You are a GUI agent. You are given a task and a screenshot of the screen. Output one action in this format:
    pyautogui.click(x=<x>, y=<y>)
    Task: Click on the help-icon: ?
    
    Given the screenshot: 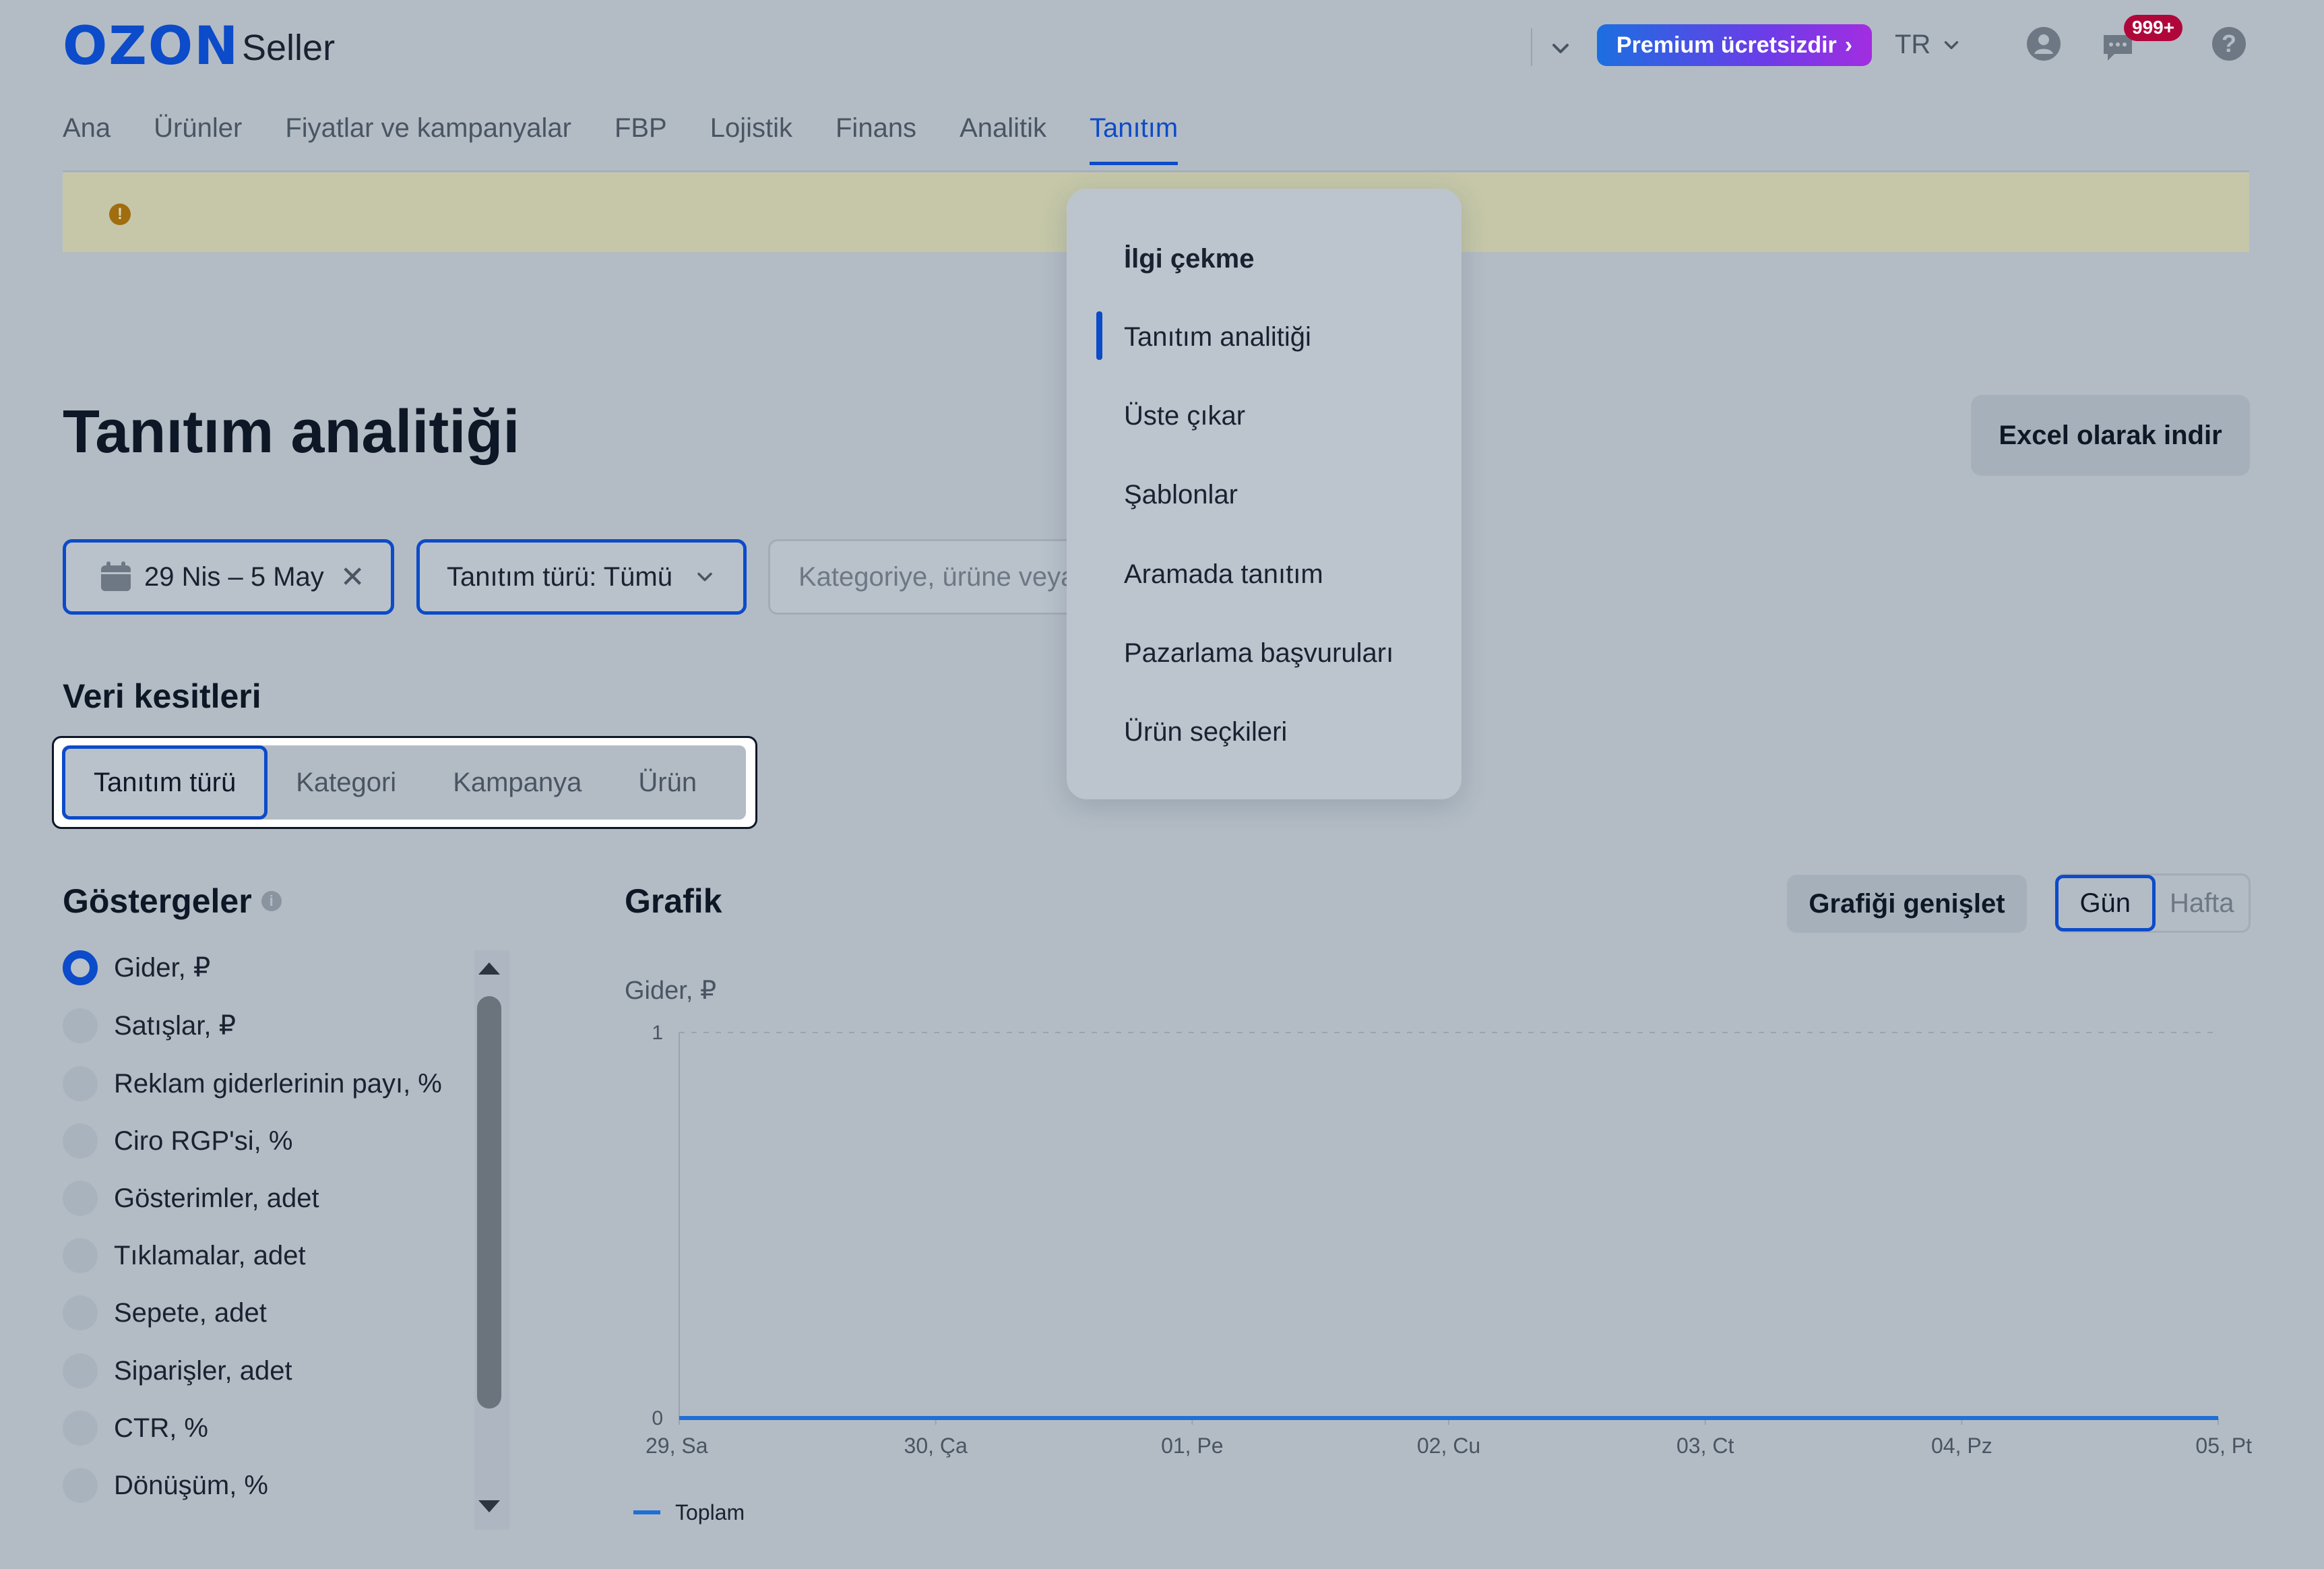 What is the action you would take?
    pyautogui.click(x=2229, y=44)
    